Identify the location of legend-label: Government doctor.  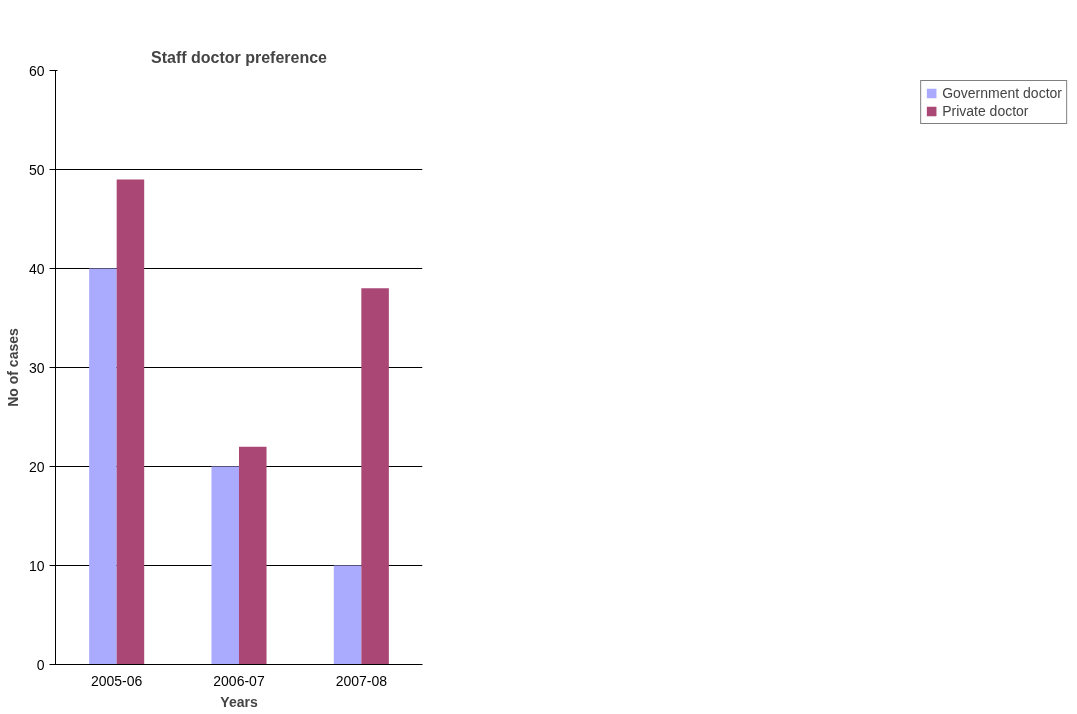
(1002, 93).